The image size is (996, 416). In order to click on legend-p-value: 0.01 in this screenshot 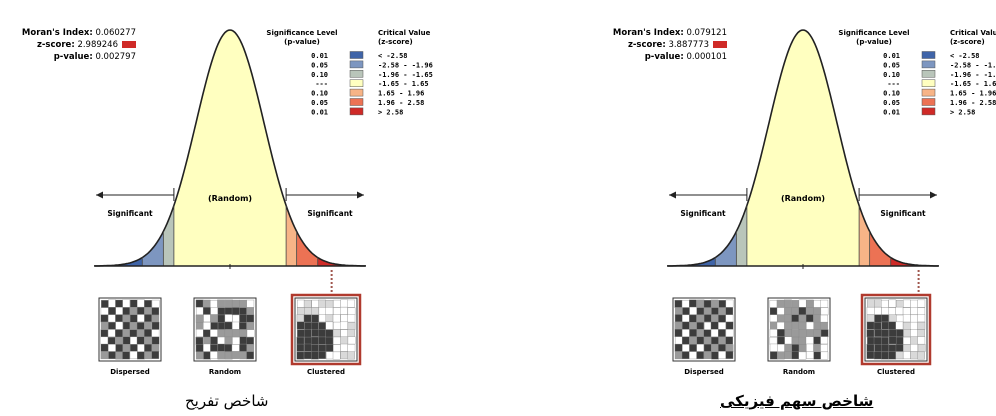, I will do `click(891, 56)`.